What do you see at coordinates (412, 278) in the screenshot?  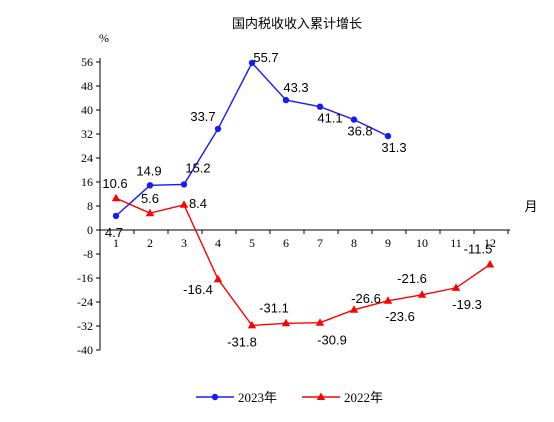 I see `data-label: -21.6` at bounding box center [412, 278].